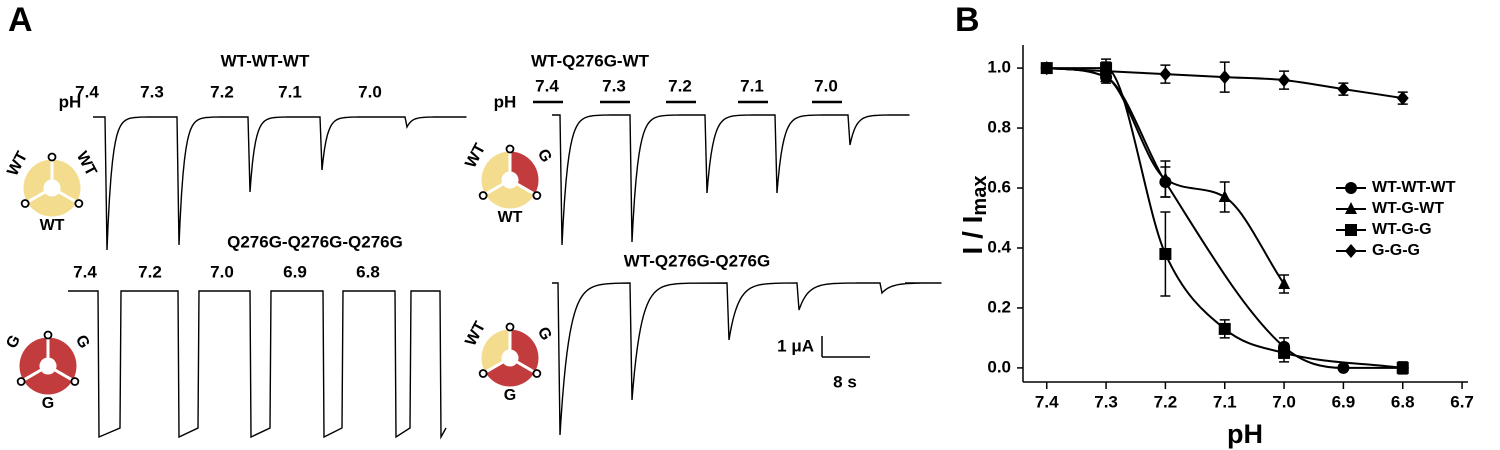 This screenshot has width=1500, height=450. What do you see at coordinates (999, 246) in the screenshot?
I see `y-tick-label: 0.4` at bounding box center [999, 246].